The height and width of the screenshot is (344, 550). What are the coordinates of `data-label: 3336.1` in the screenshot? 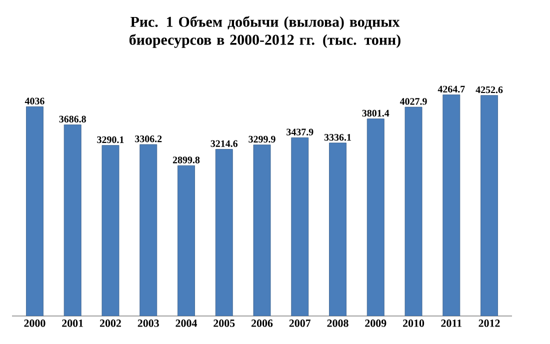 It's located at (337, 137).